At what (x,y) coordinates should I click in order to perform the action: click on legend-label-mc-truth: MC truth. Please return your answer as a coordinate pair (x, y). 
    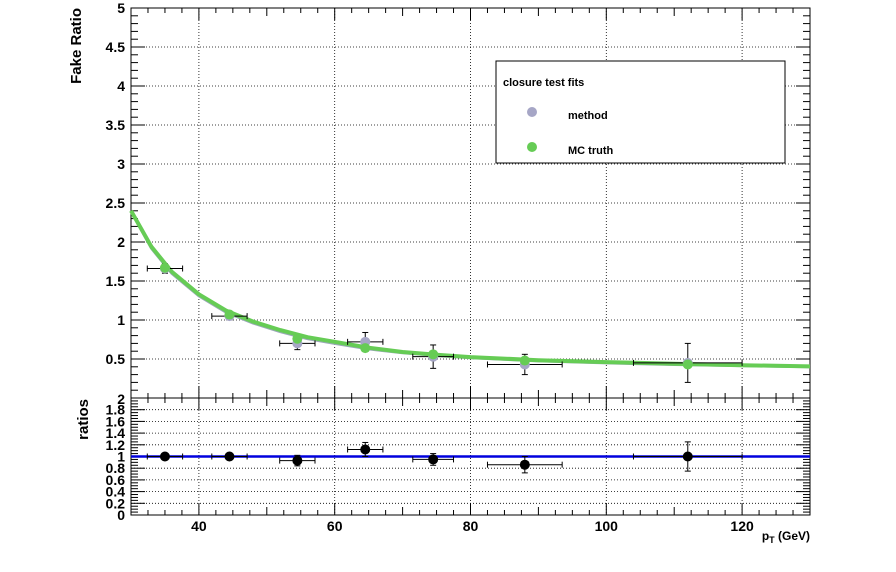
    Looking at the image, I should click on (590, 151).